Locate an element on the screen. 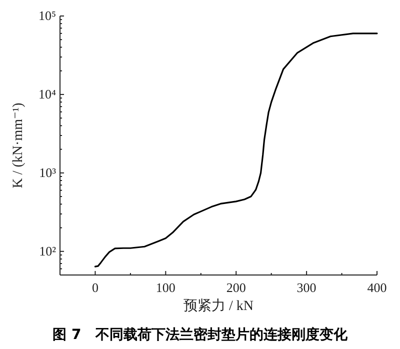  y-tick-label: 10⁵ is located at coordinates (47, 15).